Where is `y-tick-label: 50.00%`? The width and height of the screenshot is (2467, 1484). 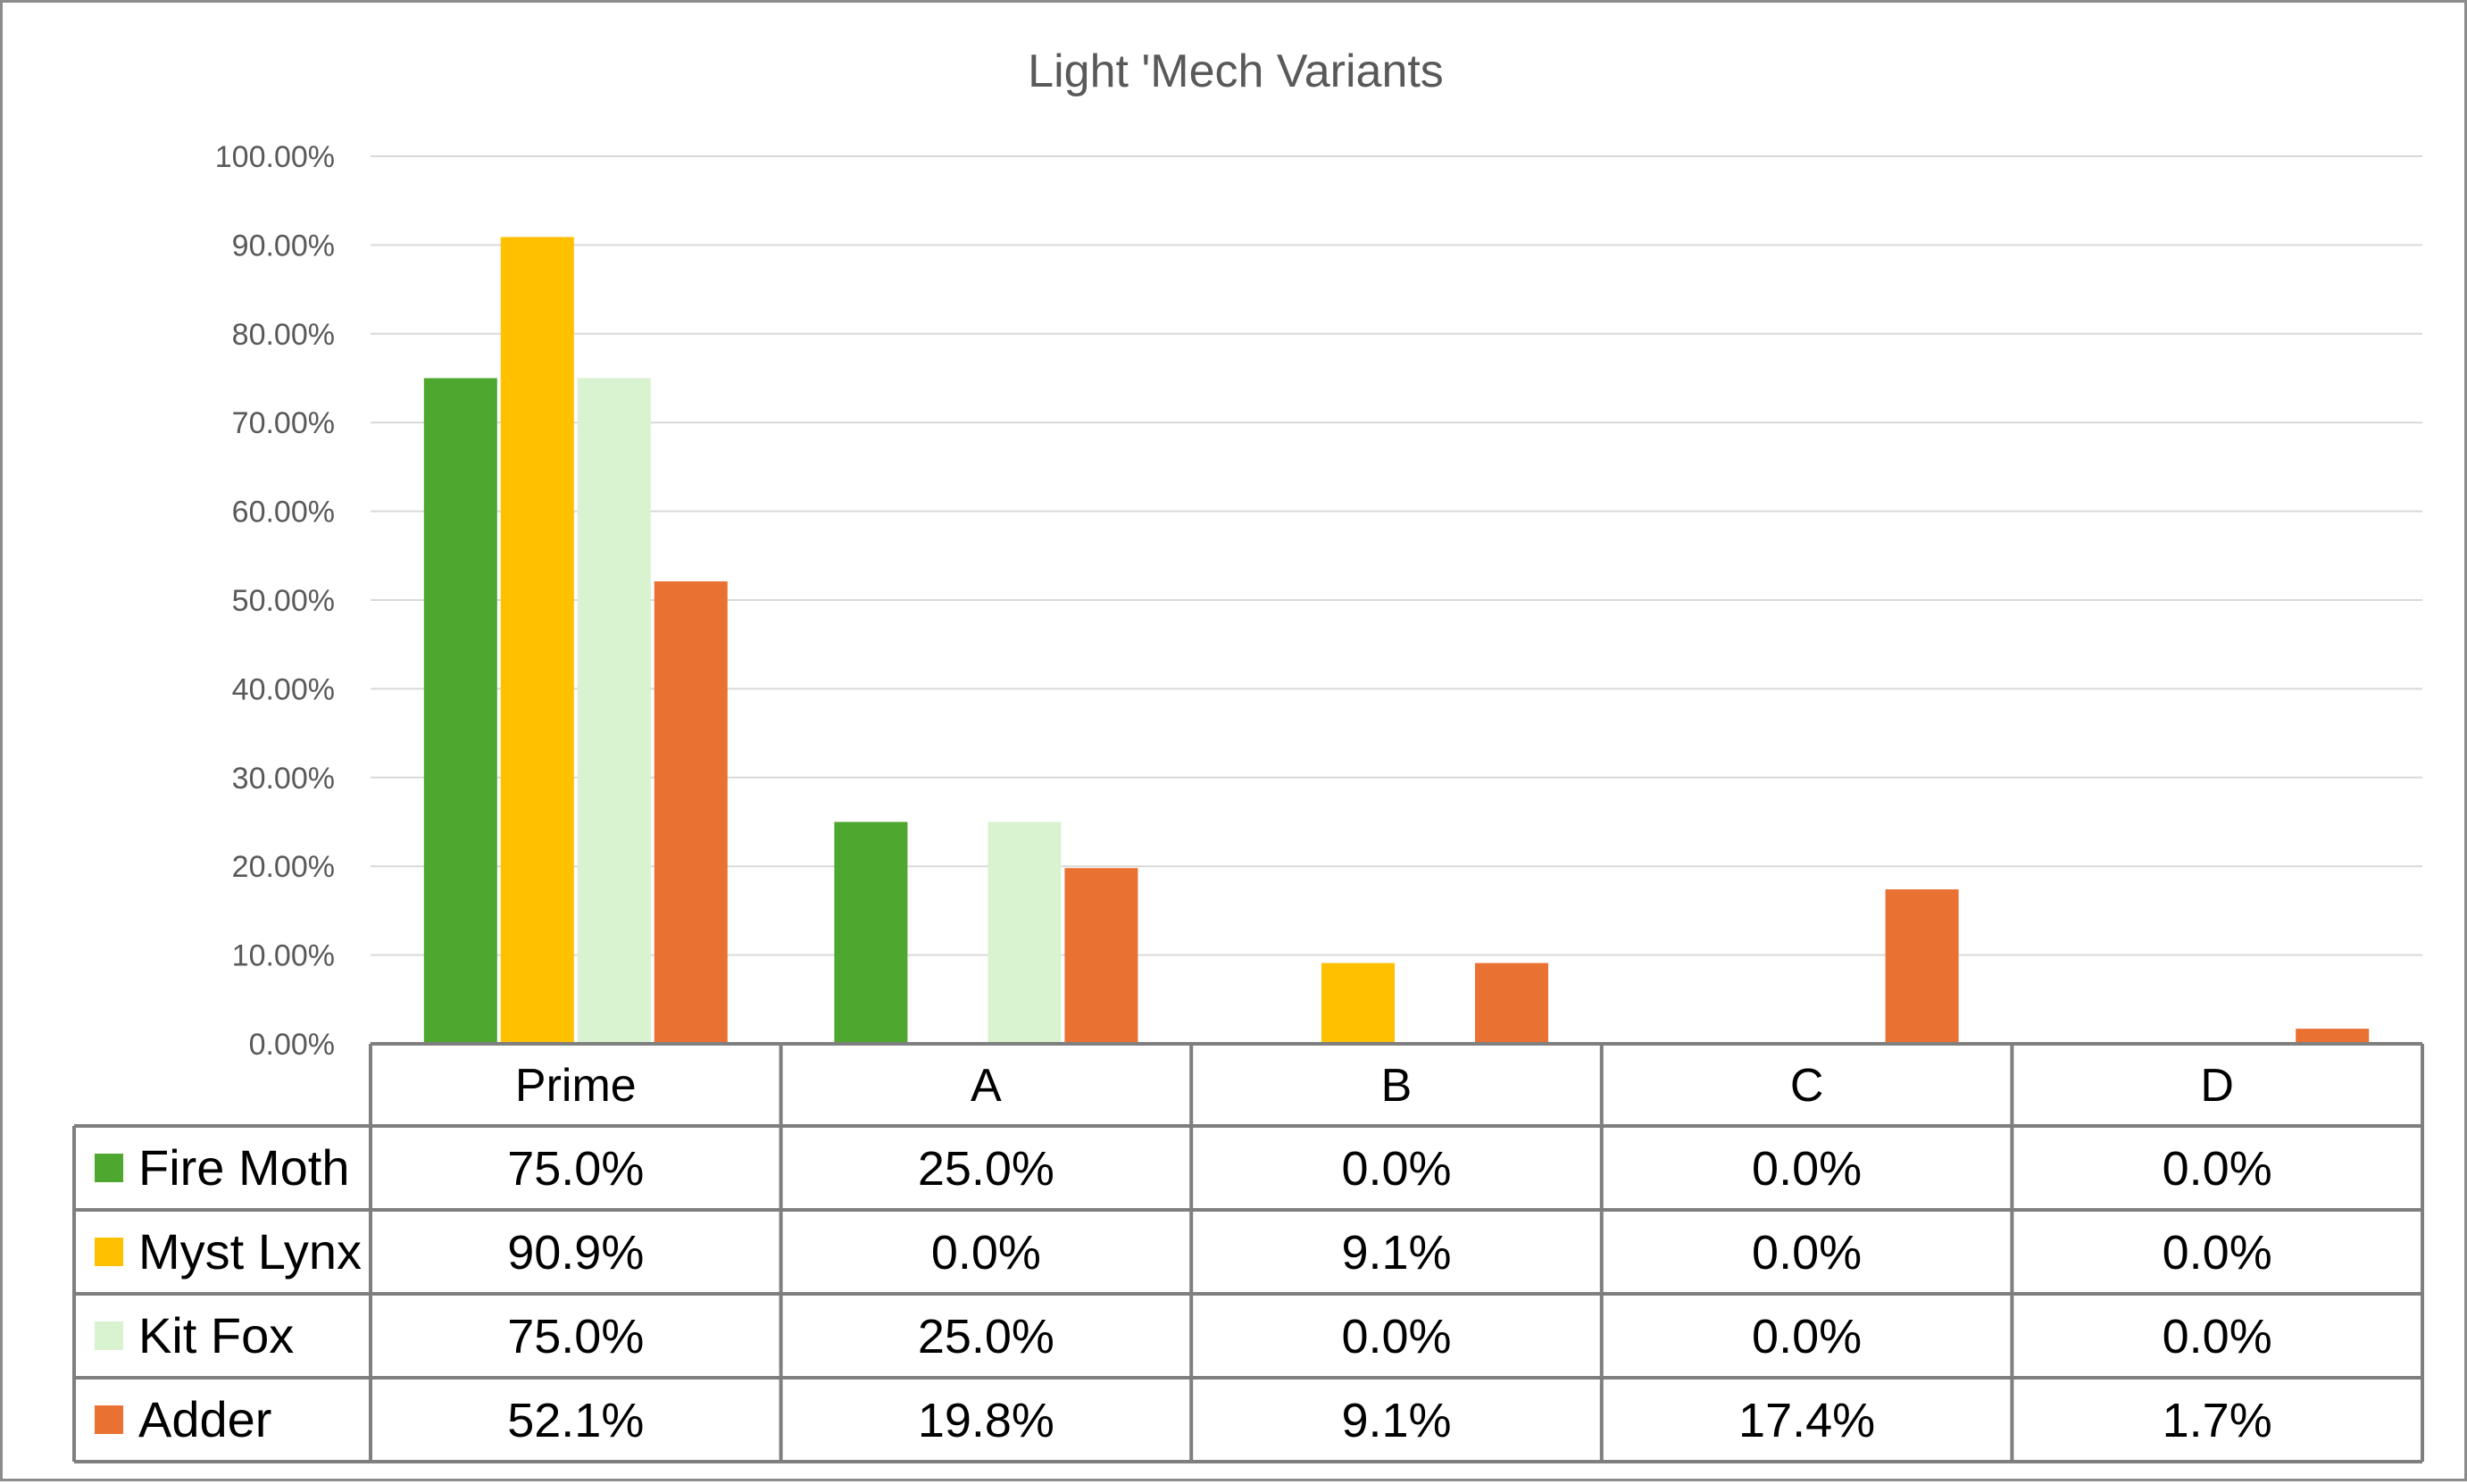 y-tick-label: 50.00% is located at coordinates (283, 601).